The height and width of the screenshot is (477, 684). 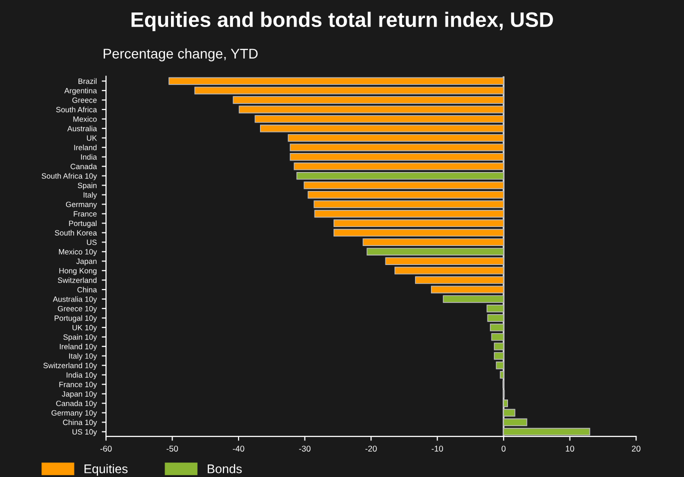 What do you see at coordinates (342, 22) in the screenshot?
I see `chart-title: Equities and bonds total return index, USD` at bounding box center [342, 22].